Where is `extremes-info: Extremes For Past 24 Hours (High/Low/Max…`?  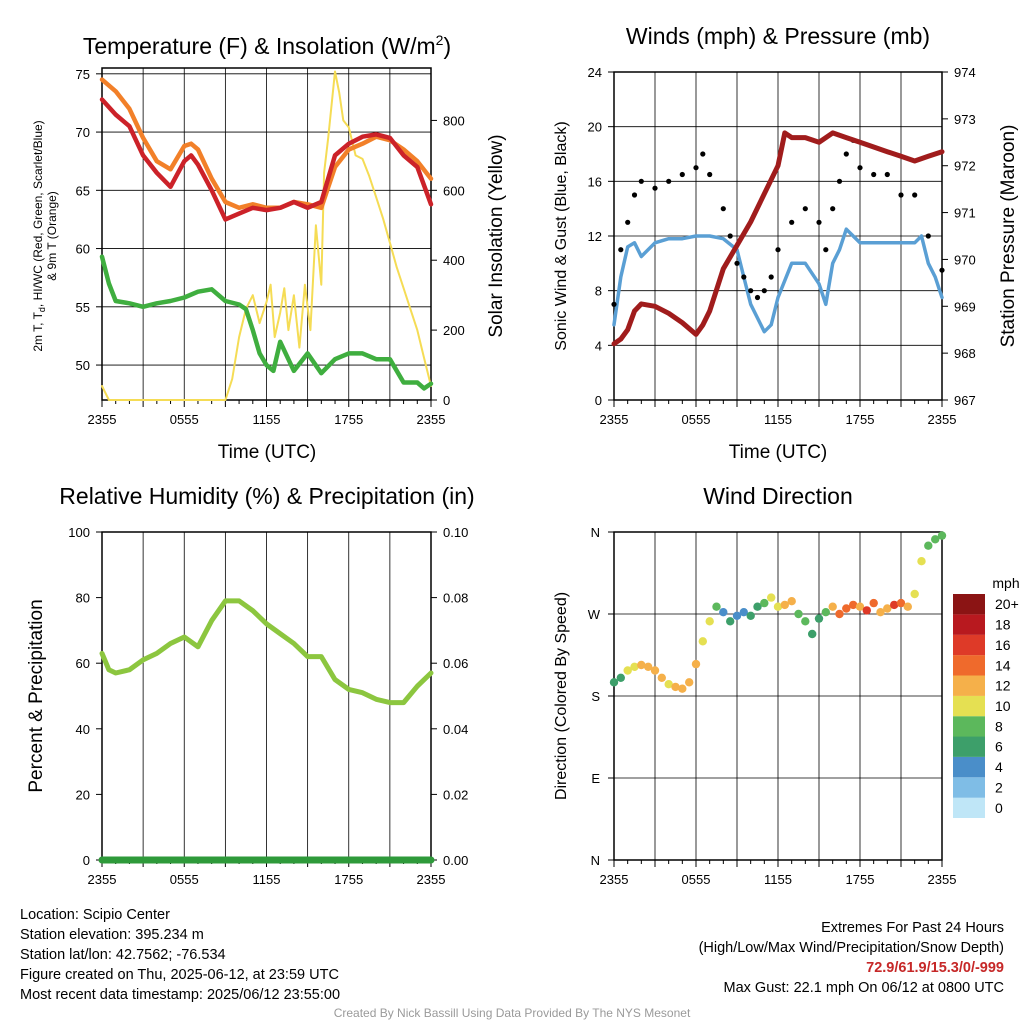
extremes-info: Extremes For Past 24 Hours (High/Low/Max… is located at coordinates (851, 958).